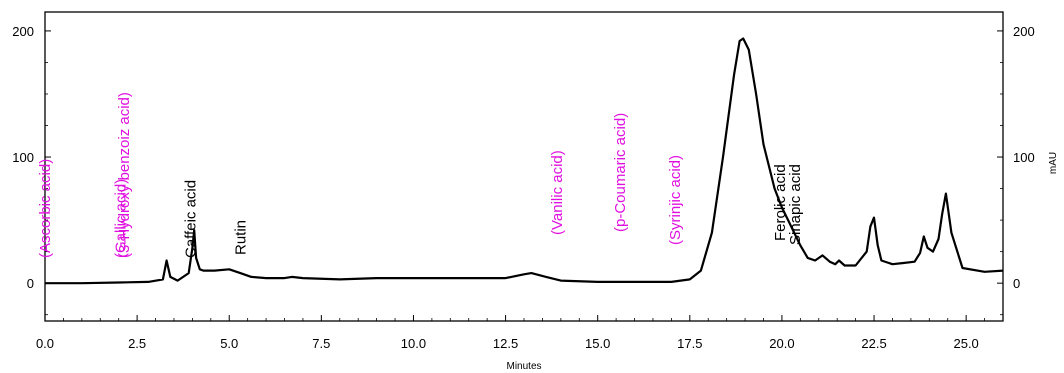 Image resolution: width=1064 pixels, height=373 pixels. Describe the element at coordinates (229, 343) in the screenshot. I see `x-tick-label: 5.0` at that location.